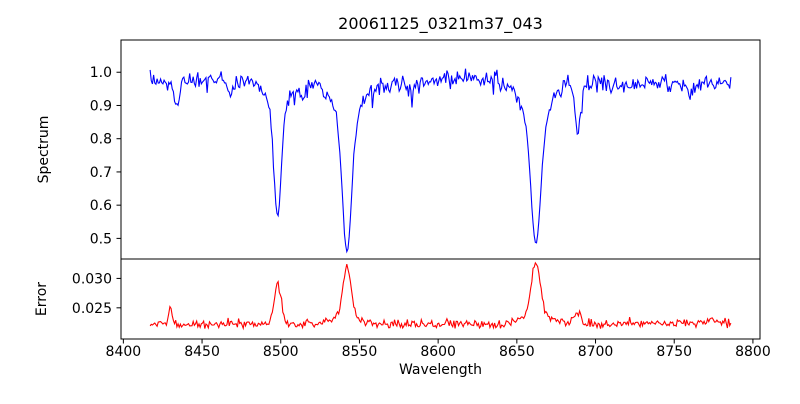 This screenshot has width=800, height=404. I want to click on error-line, so click(440, 296).